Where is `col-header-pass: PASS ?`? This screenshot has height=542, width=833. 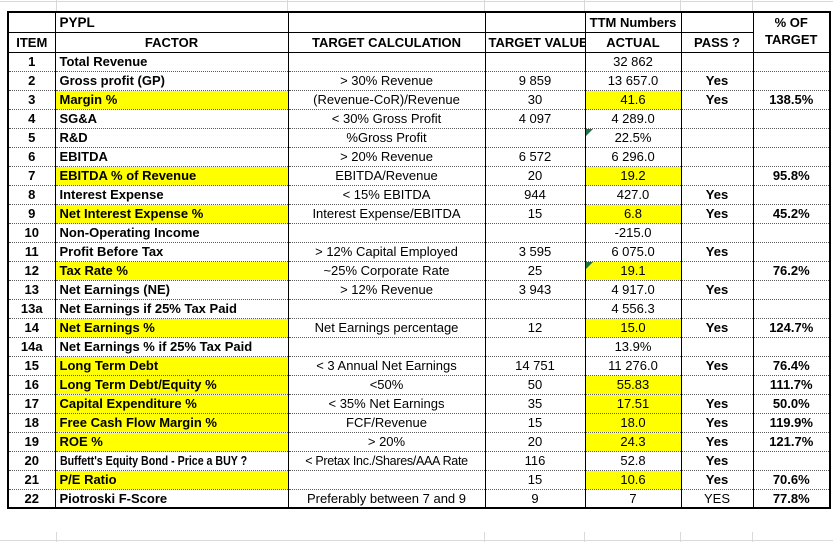 col-header-pass: PASS ? is located at coordinates (717, 42).